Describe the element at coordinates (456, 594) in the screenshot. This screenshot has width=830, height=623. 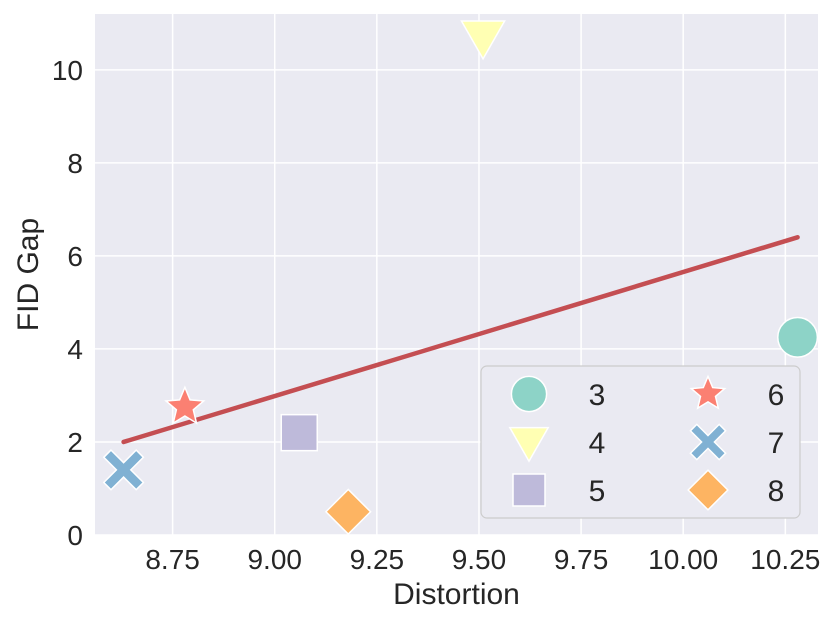
I see `x-axis-label: Distortion` at that location.